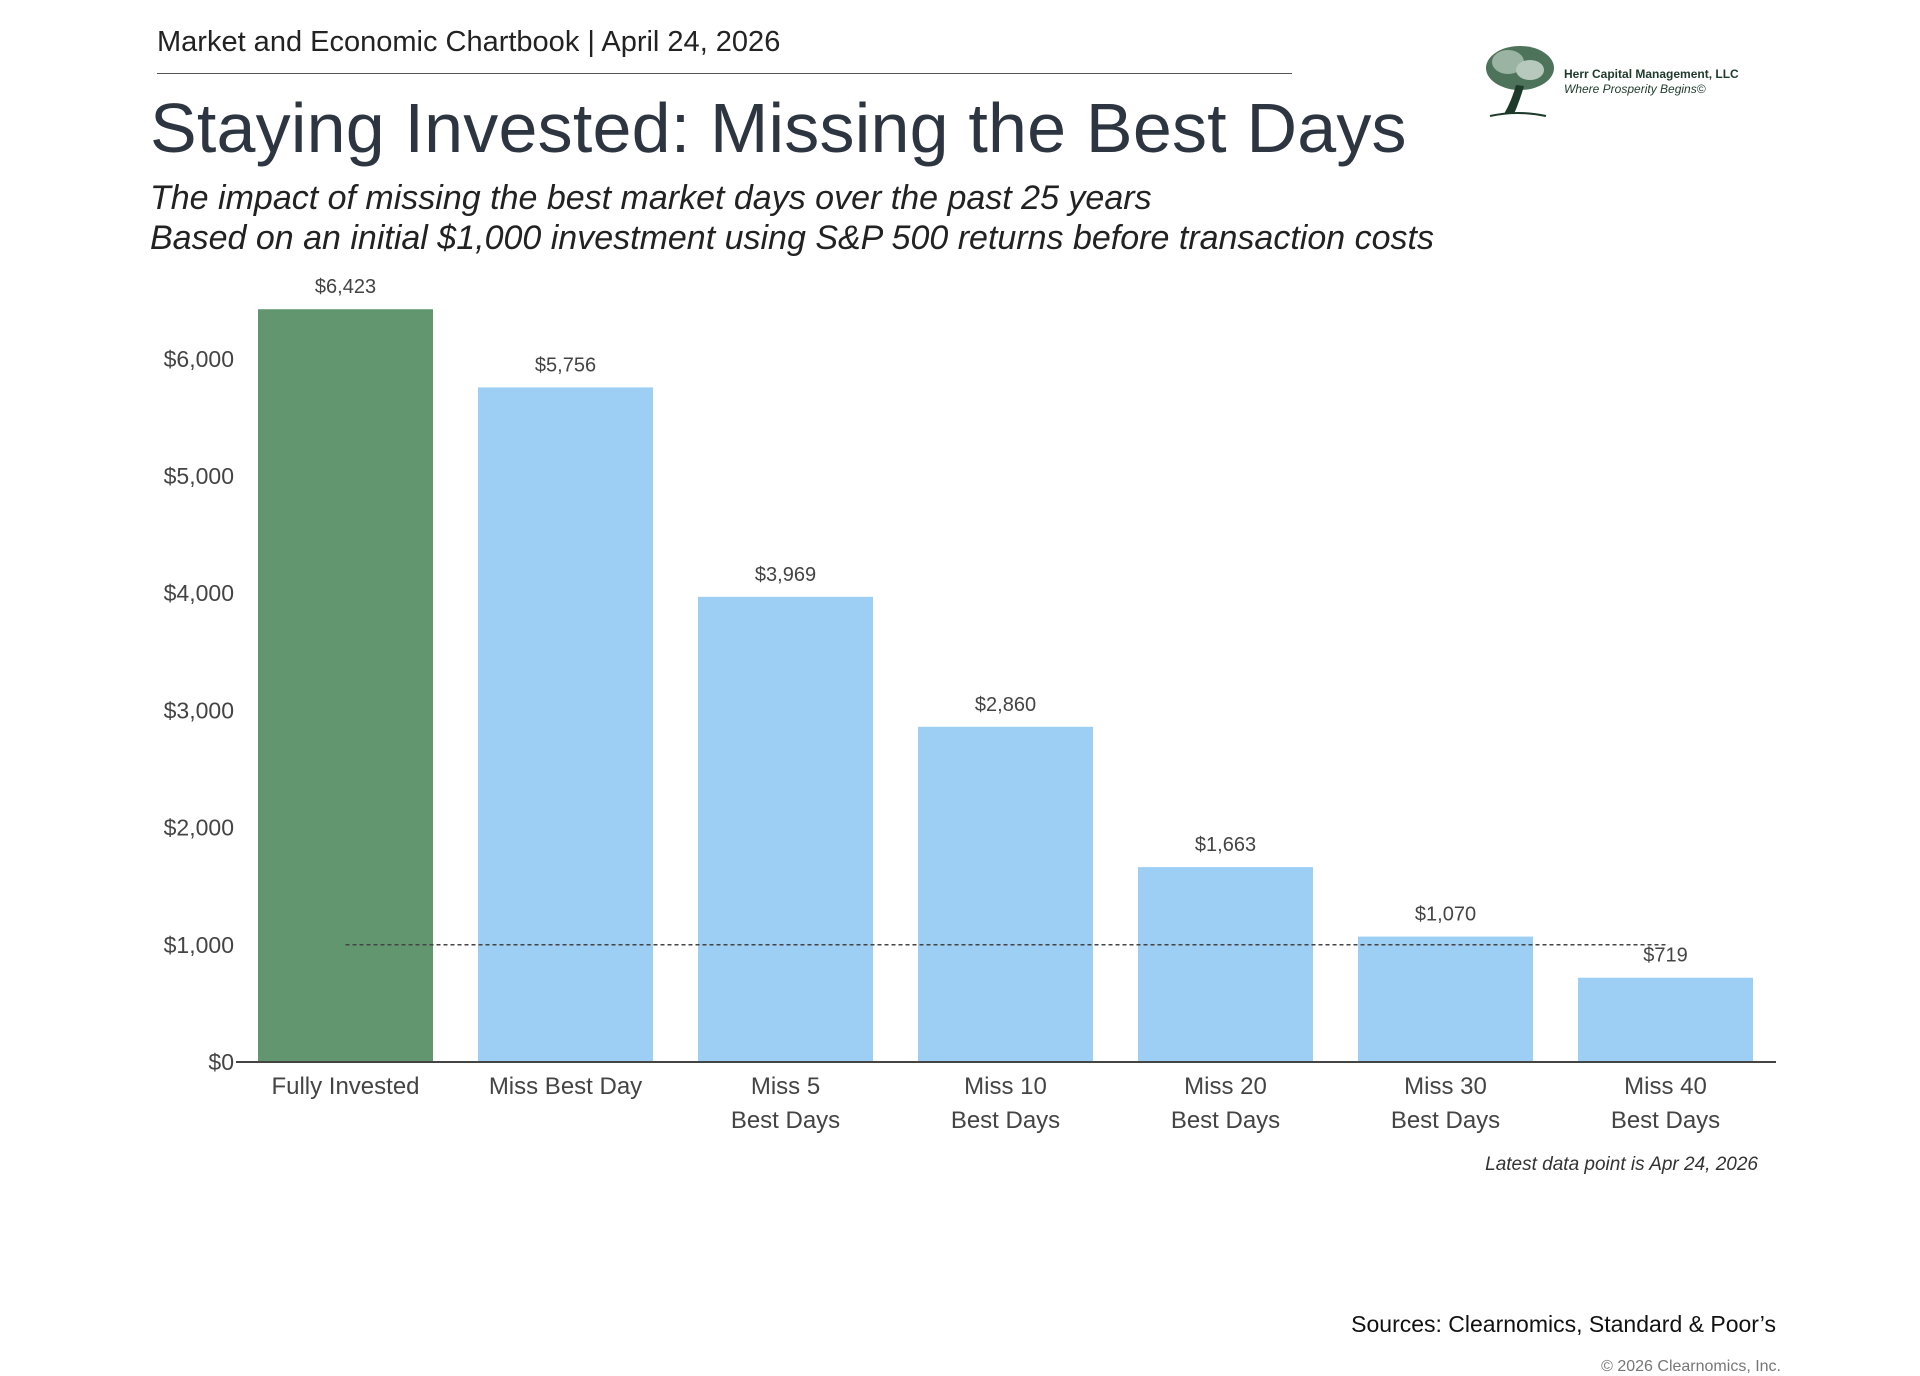 The width and height of the screenshot is (1920, 1376). What do you see at coordinates (199, 476) in the screenshot?
I see `y-tick-label: $5,000` at bounding box center [199, 476].